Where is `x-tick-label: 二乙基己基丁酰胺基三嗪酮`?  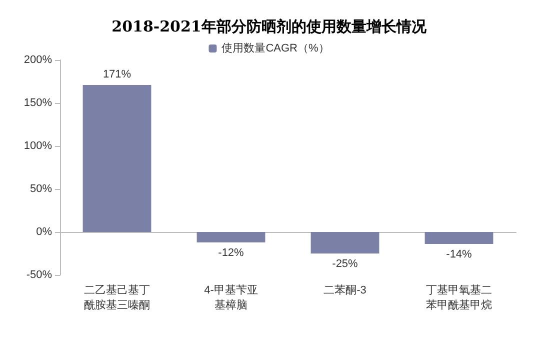 x-tick-label: 二乙基己基丁酰胺基三嗪酮 is located at coordinates (117, 298).